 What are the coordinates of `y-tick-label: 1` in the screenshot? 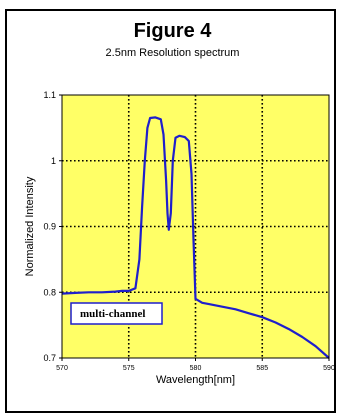 It's located at (53, 161).